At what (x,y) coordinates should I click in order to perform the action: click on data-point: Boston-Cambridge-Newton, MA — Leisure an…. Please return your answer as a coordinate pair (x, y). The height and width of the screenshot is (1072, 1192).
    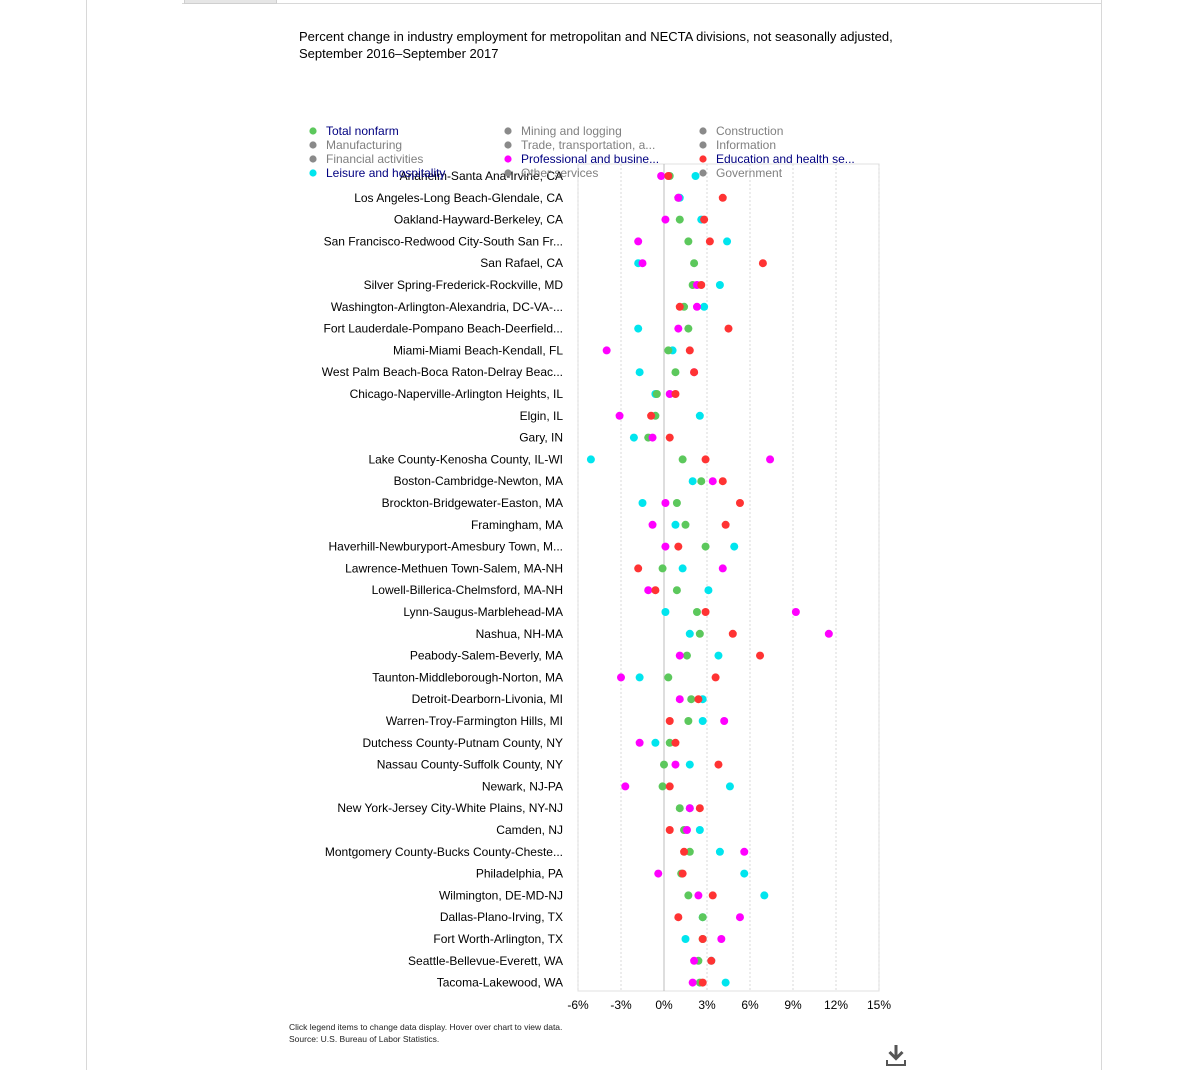
    Looking at the image, I should click on (692, 481).